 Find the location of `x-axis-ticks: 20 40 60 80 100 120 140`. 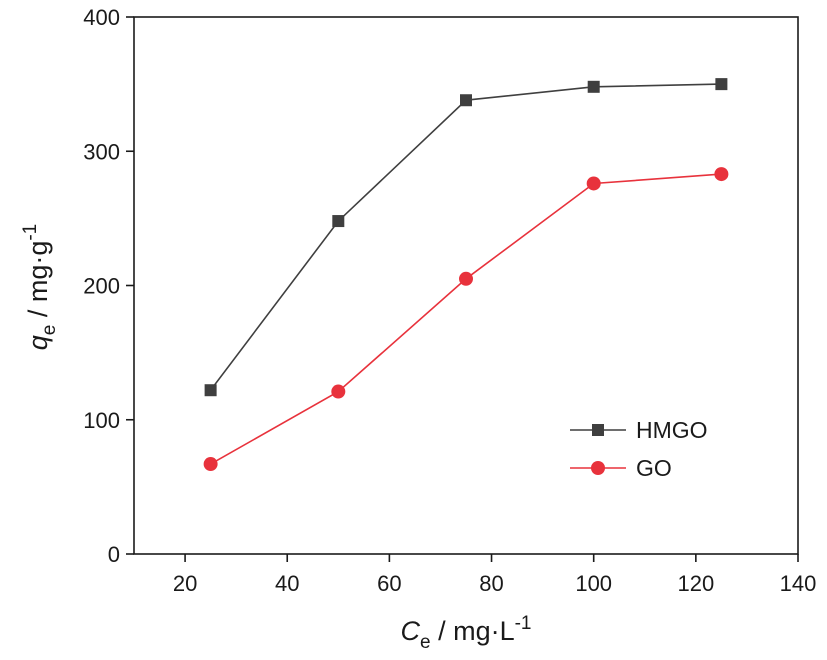

x-axis-ticks: 20 40 60 80 100 120 140 is located at coordinates (495, 575).